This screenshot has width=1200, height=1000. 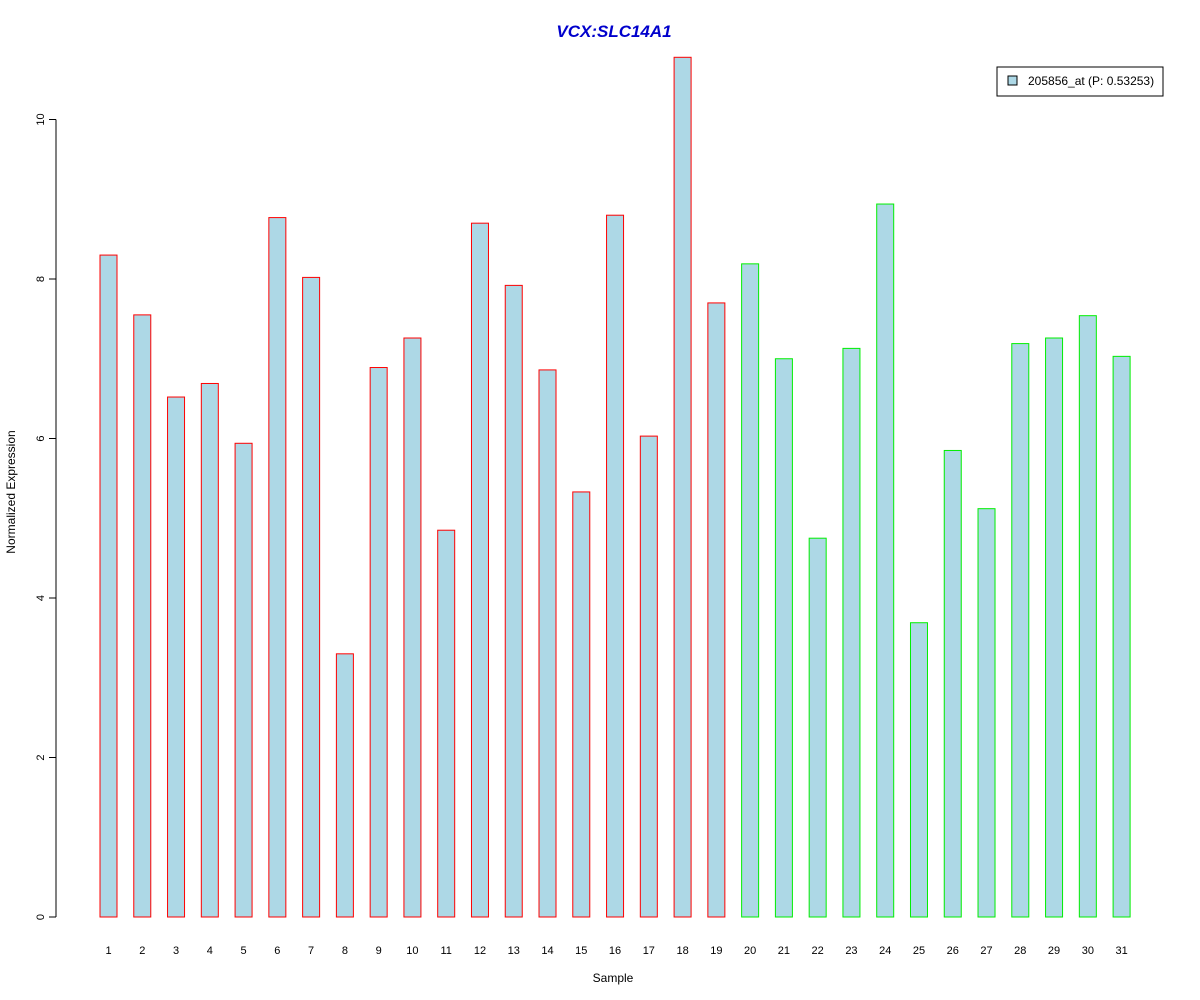 I want to click on x-tick-label: 2, so click(x=142, y=951).